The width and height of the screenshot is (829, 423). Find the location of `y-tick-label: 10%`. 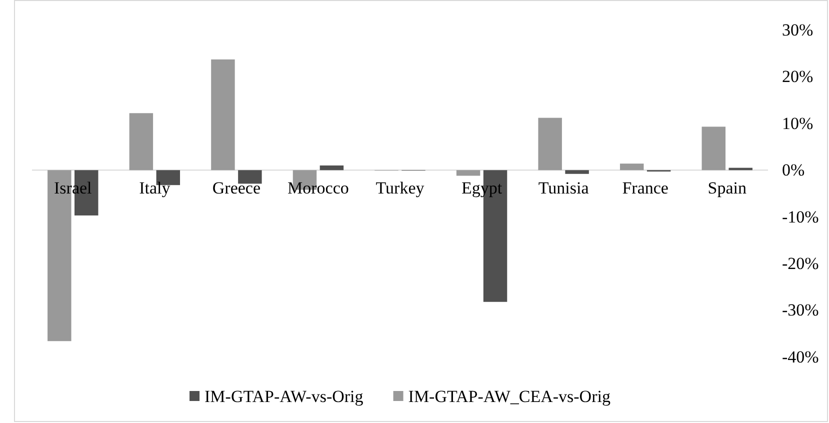

y-tick-label: 10% is located at coordinates (798, 123).